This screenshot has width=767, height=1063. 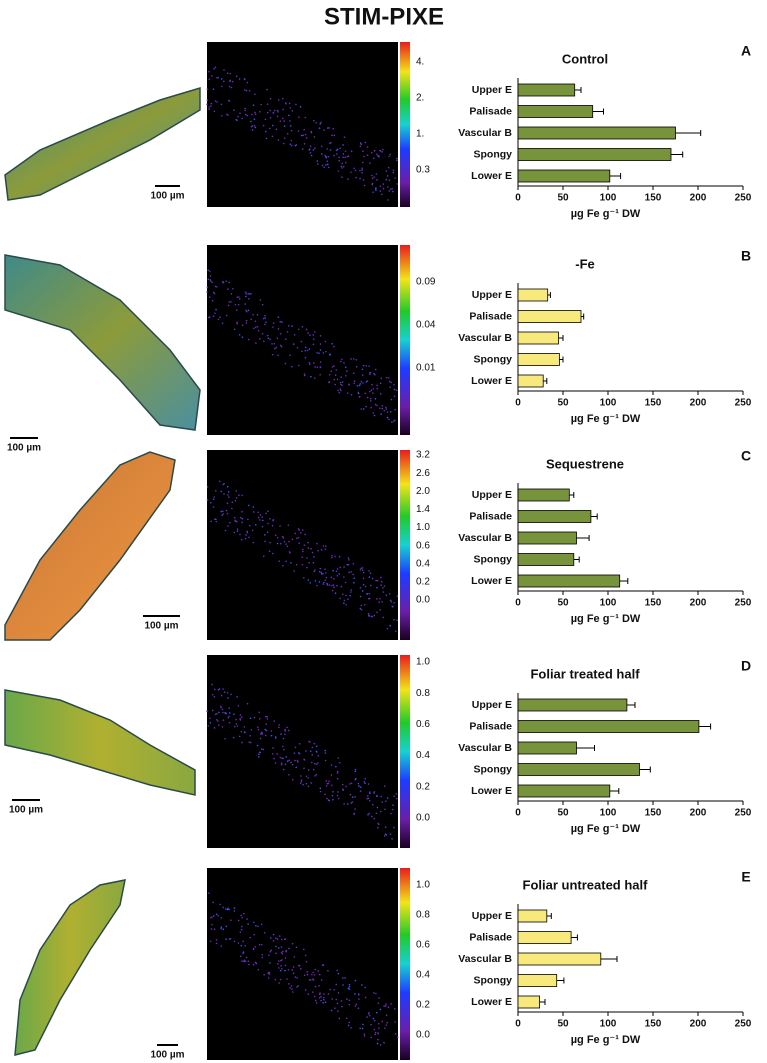 I want to click on panel-label: E, so click(x=745, y=877).